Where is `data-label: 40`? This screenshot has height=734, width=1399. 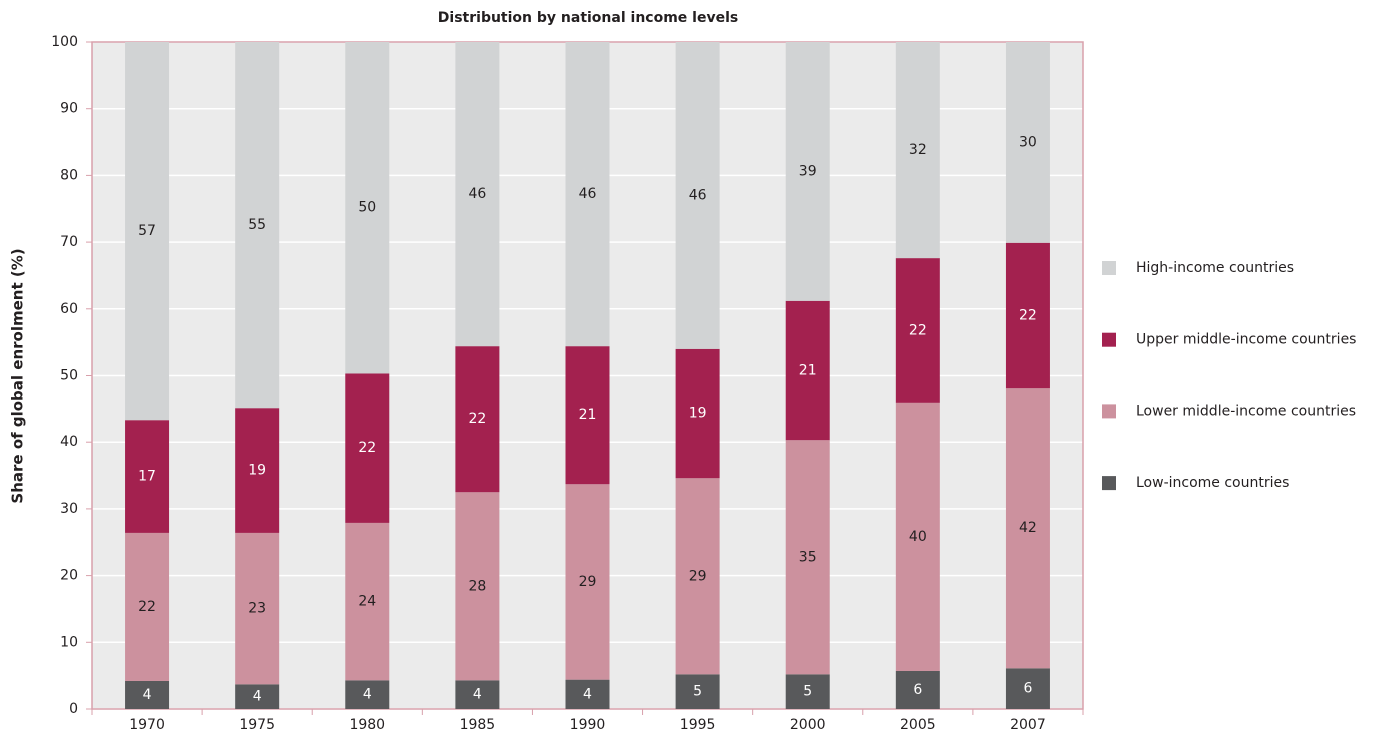 data-label: 40 is located at coordinates (918, 537).